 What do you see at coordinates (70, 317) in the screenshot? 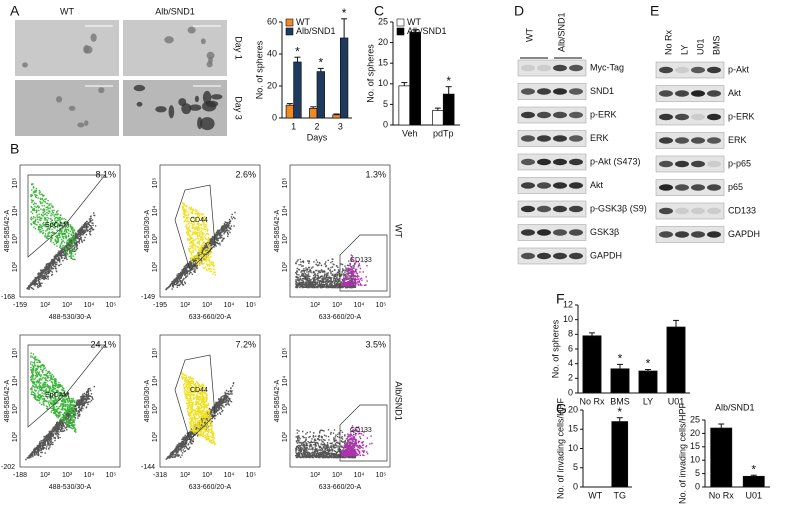
I see `x-axis-label: 488-530/30-A` at bounding box center [70, 317].